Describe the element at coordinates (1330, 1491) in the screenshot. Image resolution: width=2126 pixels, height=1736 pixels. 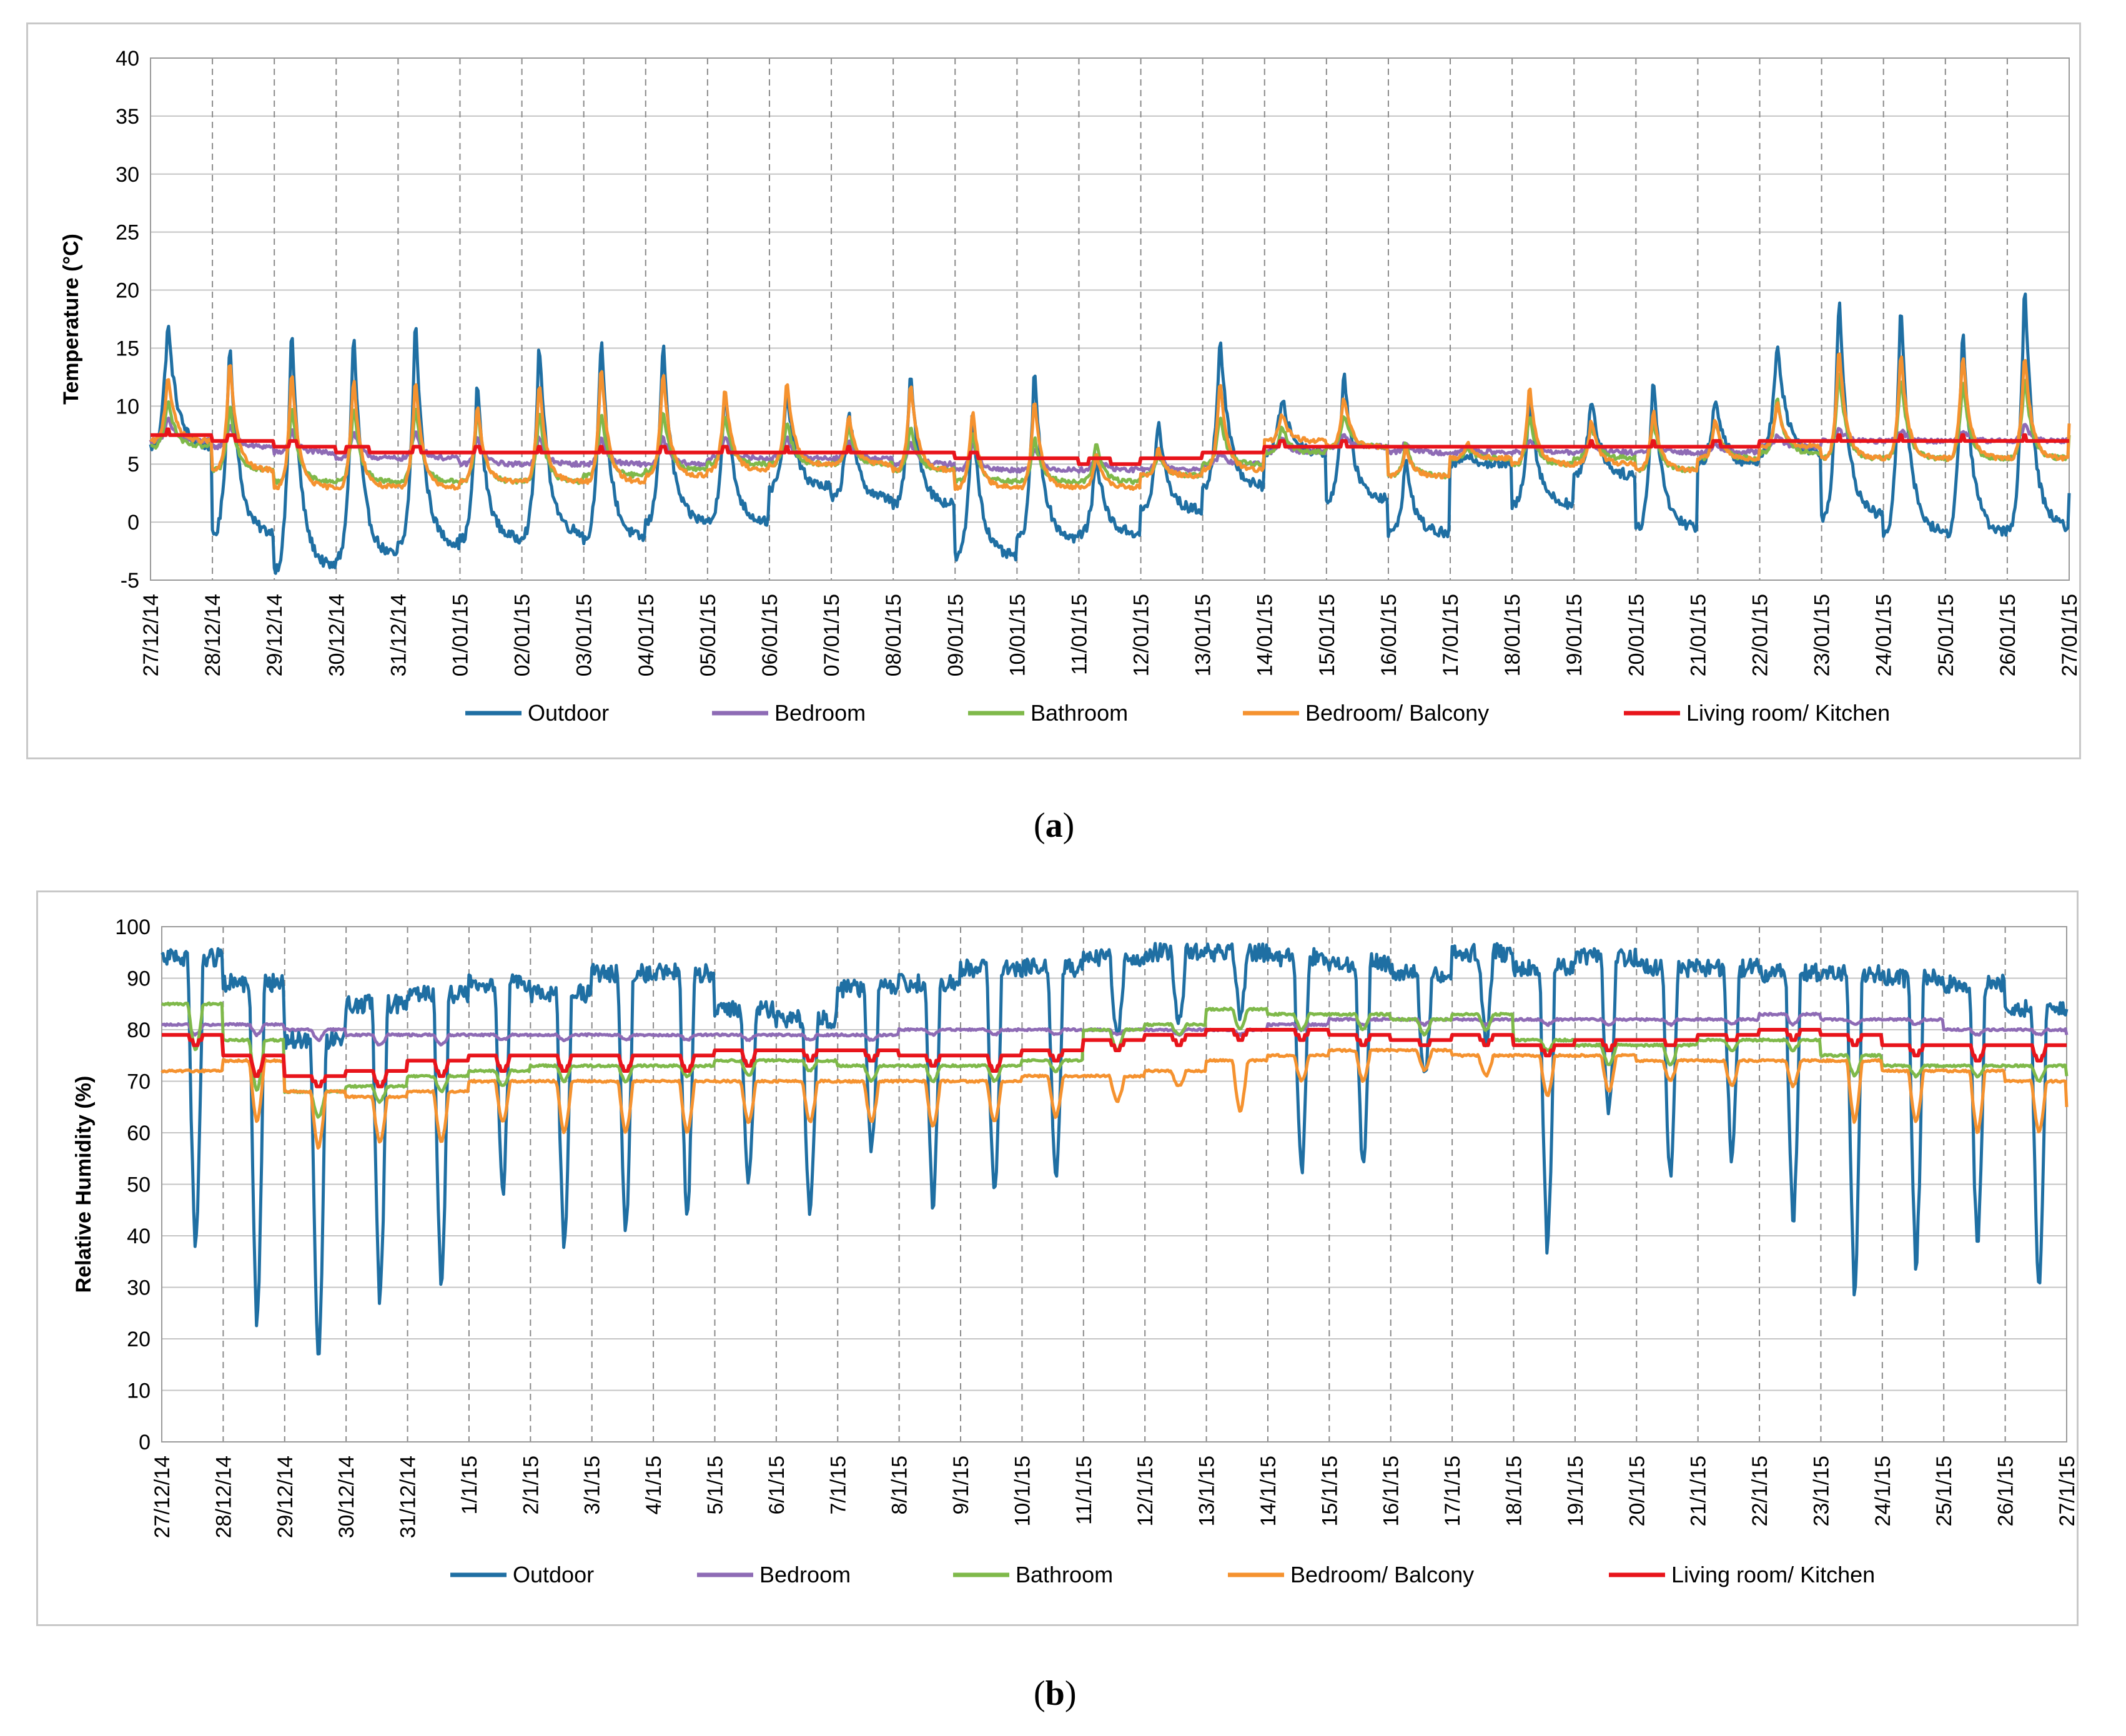
I see `x-tick-label: 15/1/15` at that location.